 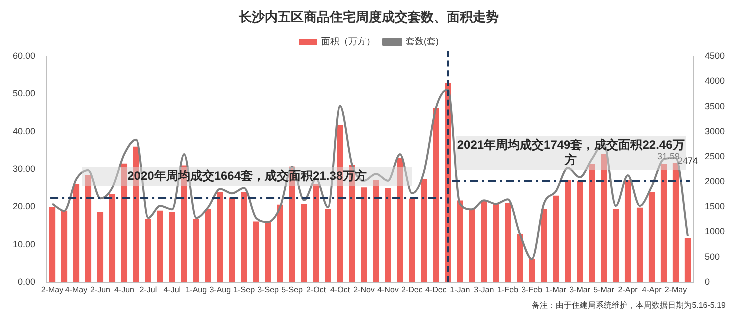 I want to click on x-tick-label: 3-Jan, so click(x=484, y=289).